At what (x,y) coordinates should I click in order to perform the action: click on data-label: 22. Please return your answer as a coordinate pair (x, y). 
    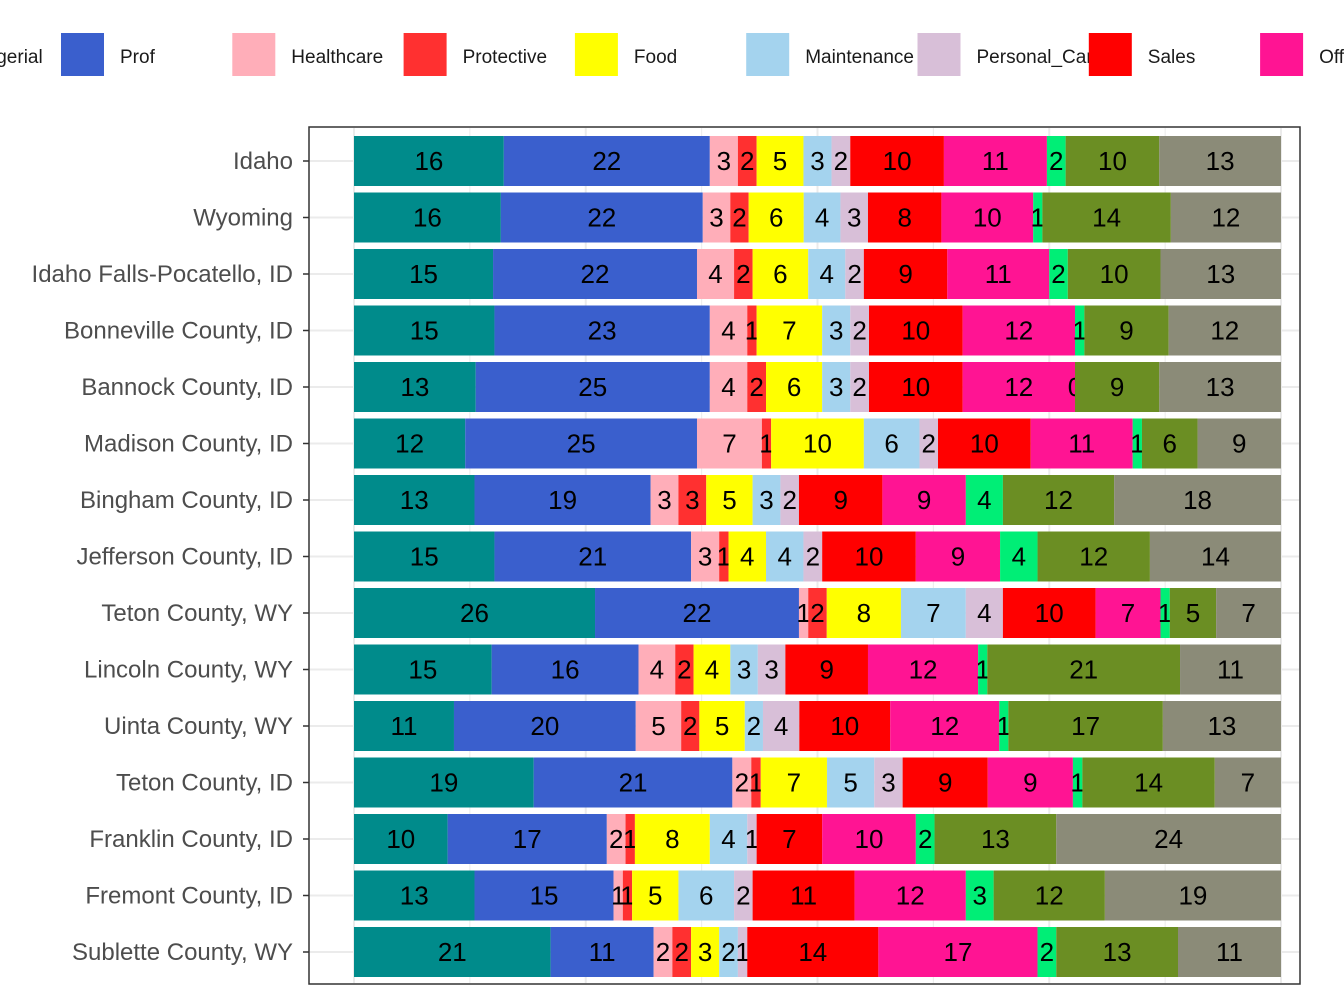
    Looking at the image, I should click on (697, 613).